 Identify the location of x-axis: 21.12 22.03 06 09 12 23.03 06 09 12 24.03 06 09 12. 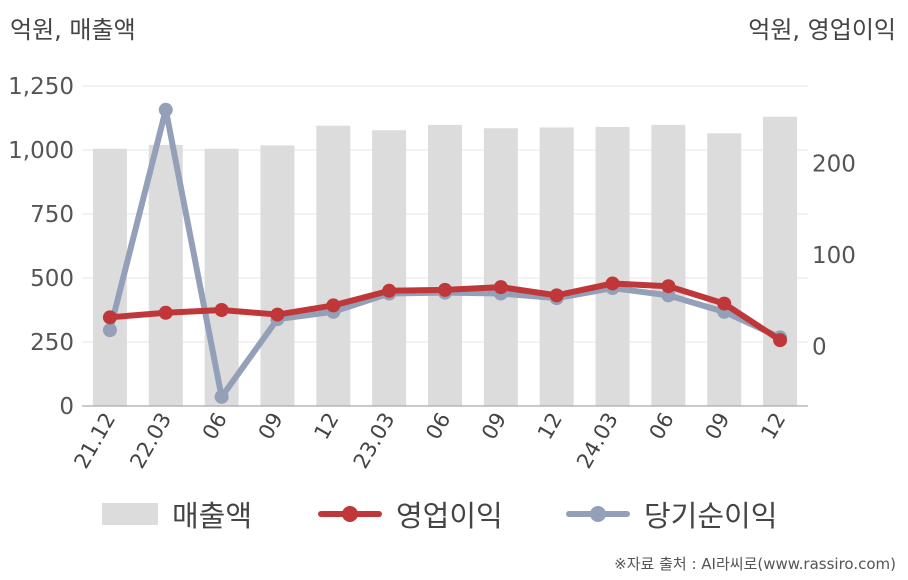
(438, 439).